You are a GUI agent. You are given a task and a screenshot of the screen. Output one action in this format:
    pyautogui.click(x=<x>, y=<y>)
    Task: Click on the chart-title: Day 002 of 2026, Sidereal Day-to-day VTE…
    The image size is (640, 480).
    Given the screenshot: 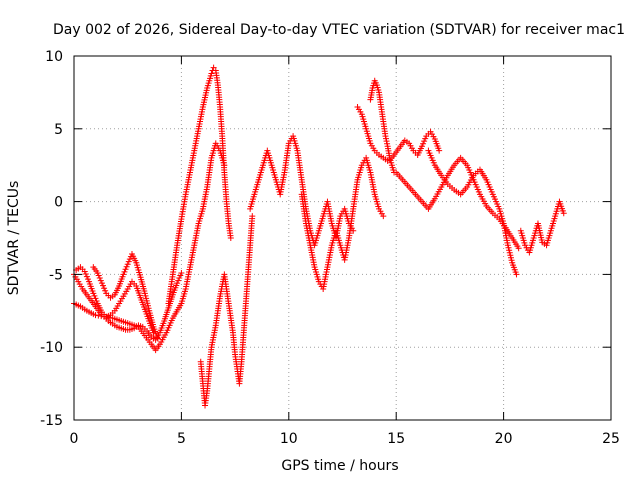 What is the action you would take?
    pyautogui.click(x=339, y=30)
    